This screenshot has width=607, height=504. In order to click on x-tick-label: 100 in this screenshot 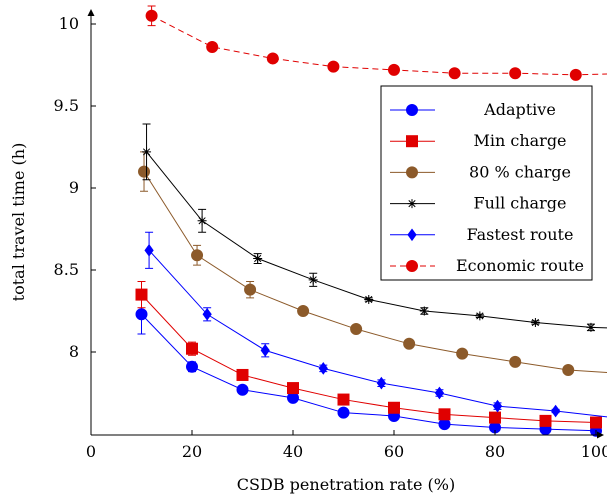, I will do `click(594, 451)`.